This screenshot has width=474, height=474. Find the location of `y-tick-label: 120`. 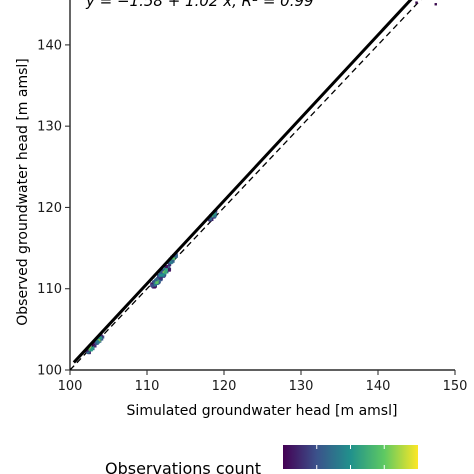

y-tick-label: 120 is located at coordinates (49, 208).